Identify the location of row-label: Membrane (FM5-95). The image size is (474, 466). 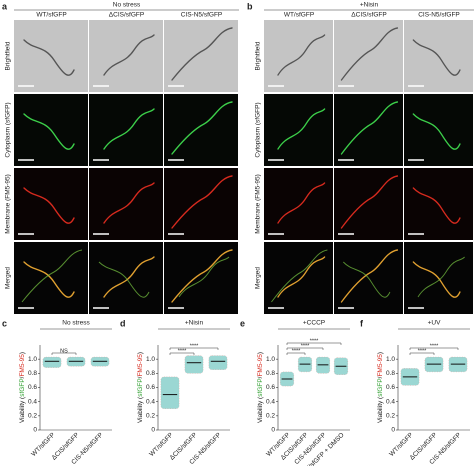
(258, 204).